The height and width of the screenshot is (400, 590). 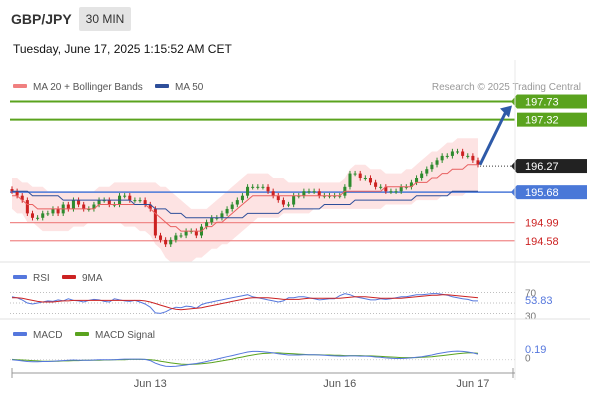 I want to click on rsi-tick-label: 70, so click(x=531, y=294).